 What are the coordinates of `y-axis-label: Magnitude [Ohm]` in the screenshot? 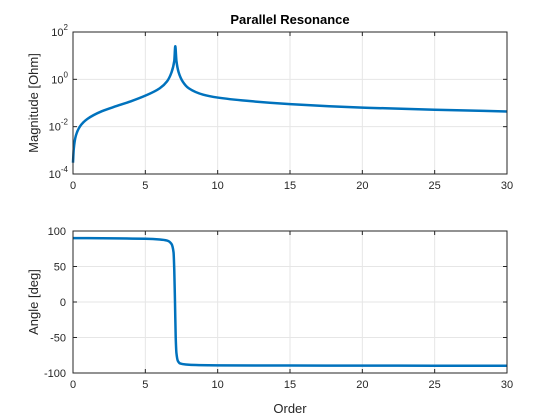 It's located at (33, 103).